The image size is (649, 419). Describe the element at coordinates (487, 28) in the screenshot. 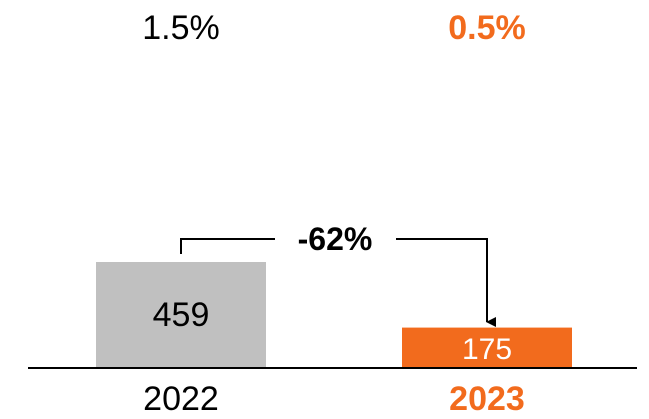

I see `top-label-2023: 0.5%` at that location.